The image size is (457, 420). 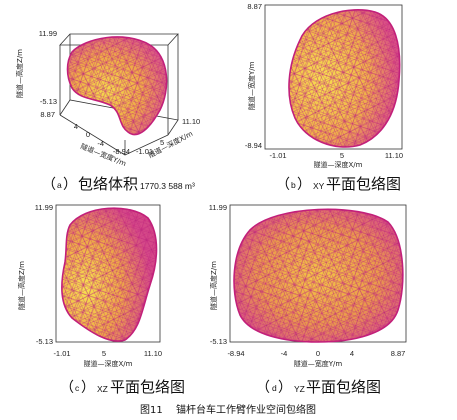 I want to click on panel-a-caption-paren-open: （, so click(x=49, y=185).